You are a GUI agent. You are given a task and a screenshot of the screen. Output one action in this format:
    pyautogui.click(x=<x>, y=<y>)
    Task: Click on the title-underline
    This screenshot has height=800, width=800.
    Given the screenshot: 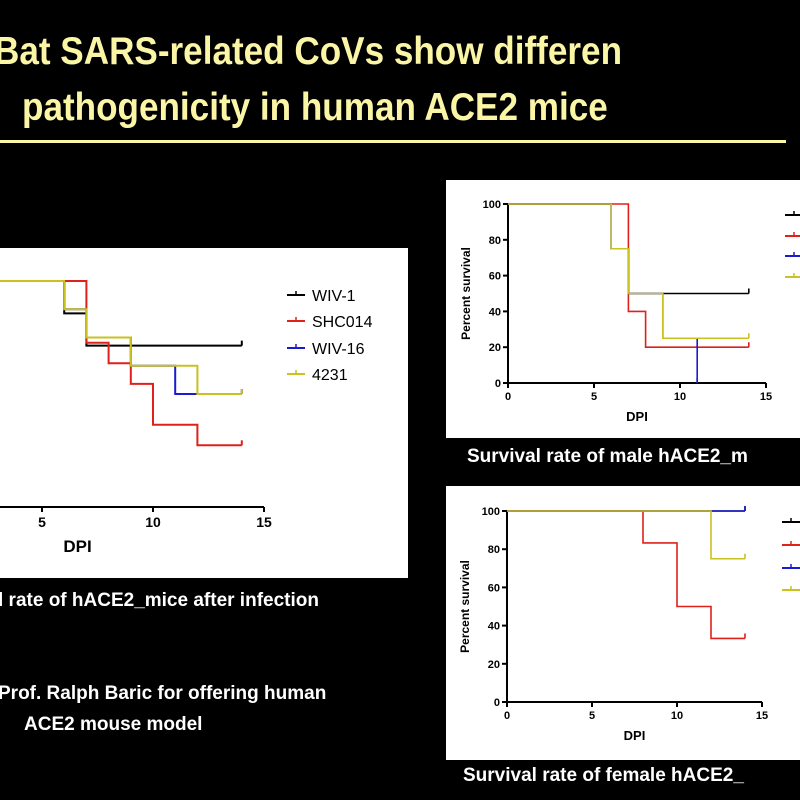 What is the action you would take?
    pyautogui.click(x=393, y=141)
    